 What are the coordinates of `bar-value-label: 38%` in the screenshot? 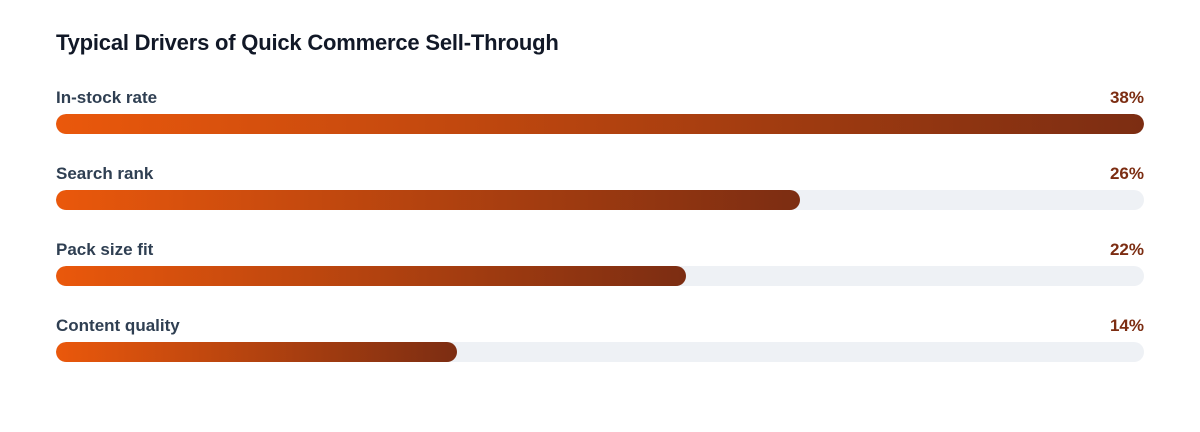 It's located at (1126, 97).